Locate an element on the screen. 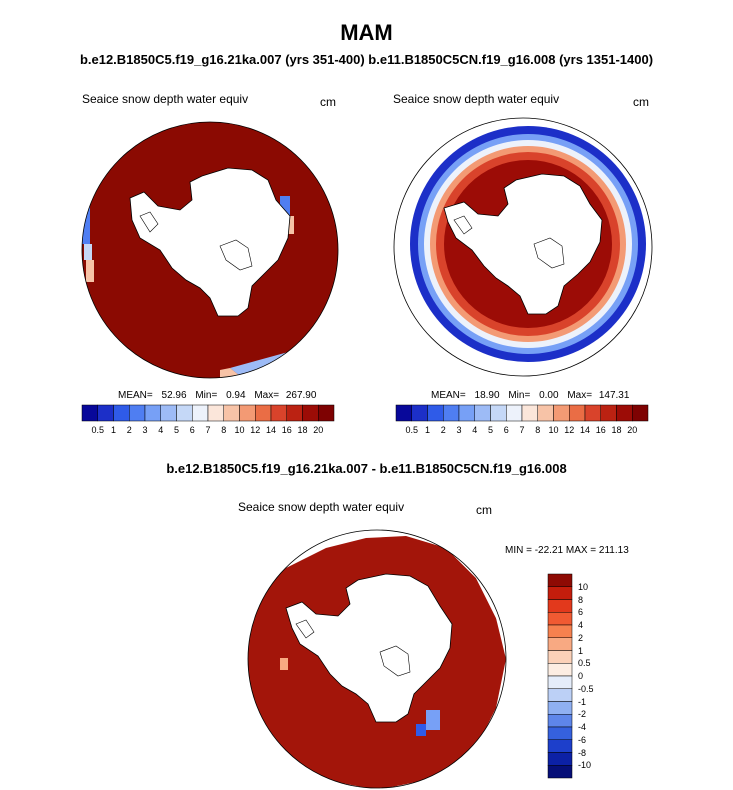  diff-colorbar: 10 8 6 4 2 1 0.5 0 -0.5 -1 -2 -4 -6 -8 -10 is located at coordinates (570, 676).